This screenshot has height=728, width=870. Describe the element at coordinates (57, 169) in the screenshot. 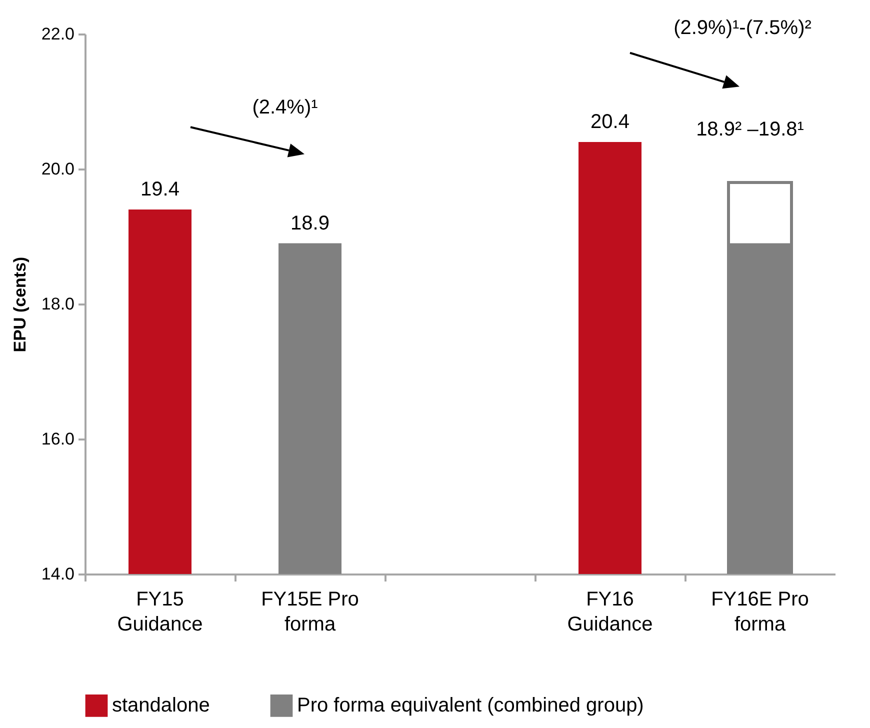

I see `y-tick-label: 20.0` at that location.